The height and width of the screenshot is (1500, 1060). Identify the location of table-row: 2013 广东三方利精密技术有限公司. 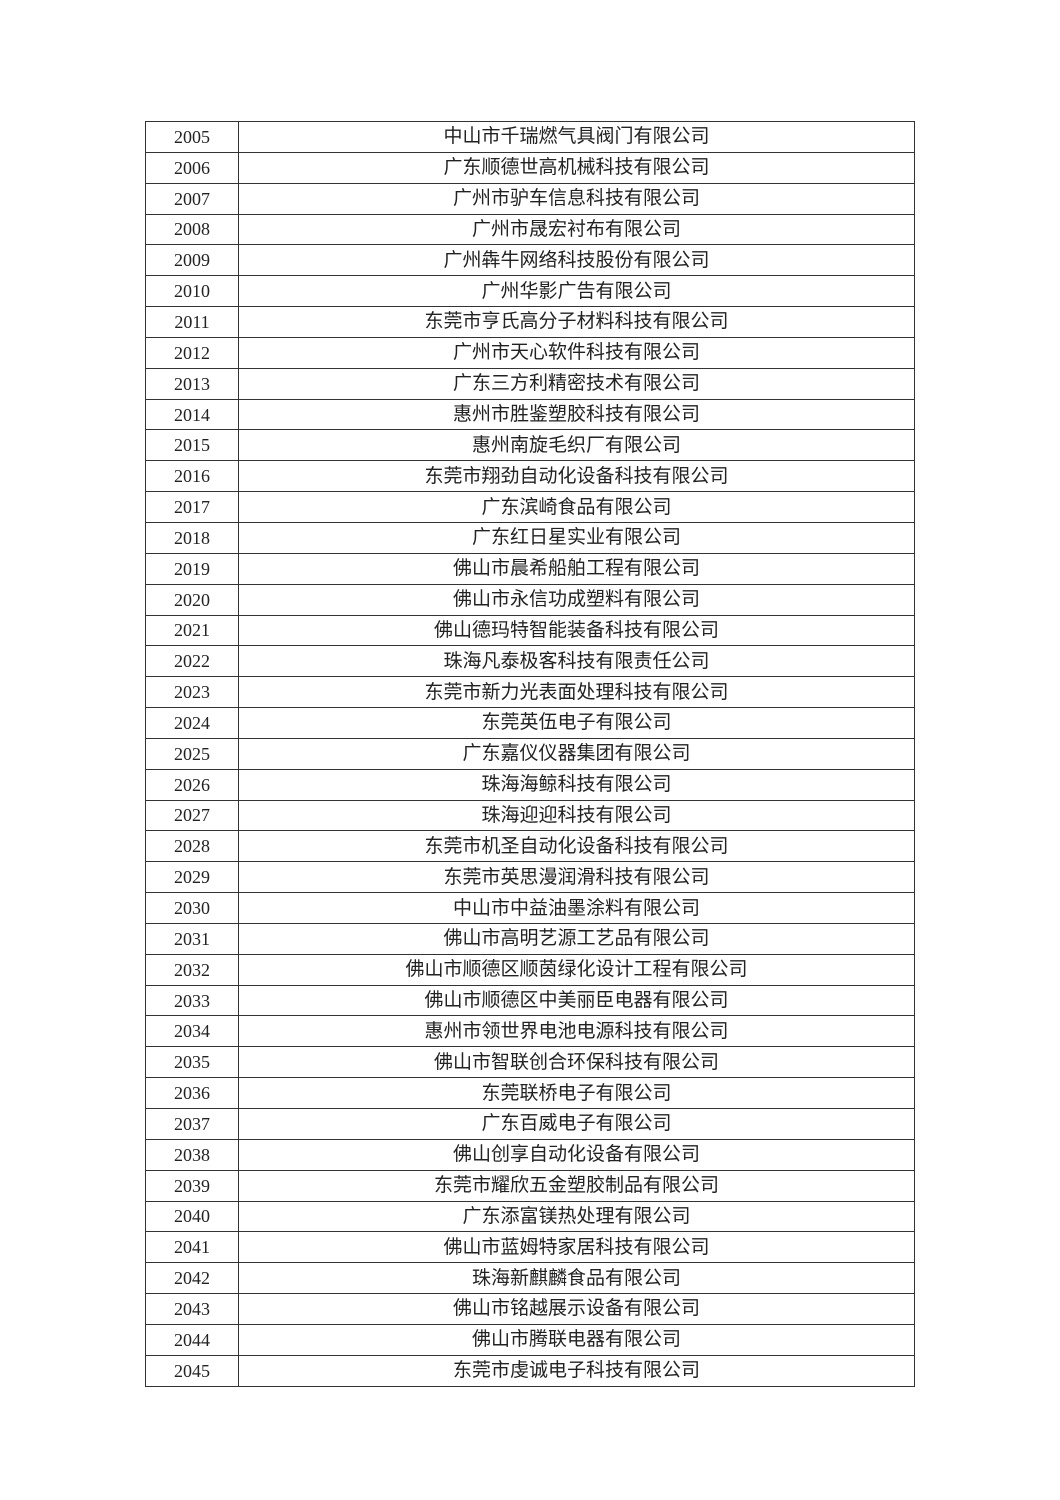
(530, 383).